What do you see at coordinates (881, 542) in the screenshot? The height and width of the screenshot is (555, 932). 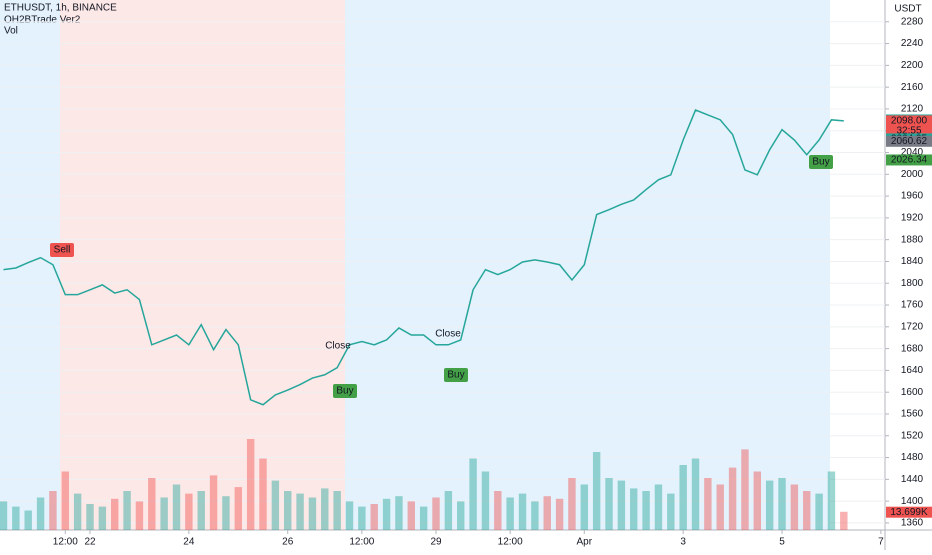 I see `x-tick-label: 7` at bounding box center [881, 542].